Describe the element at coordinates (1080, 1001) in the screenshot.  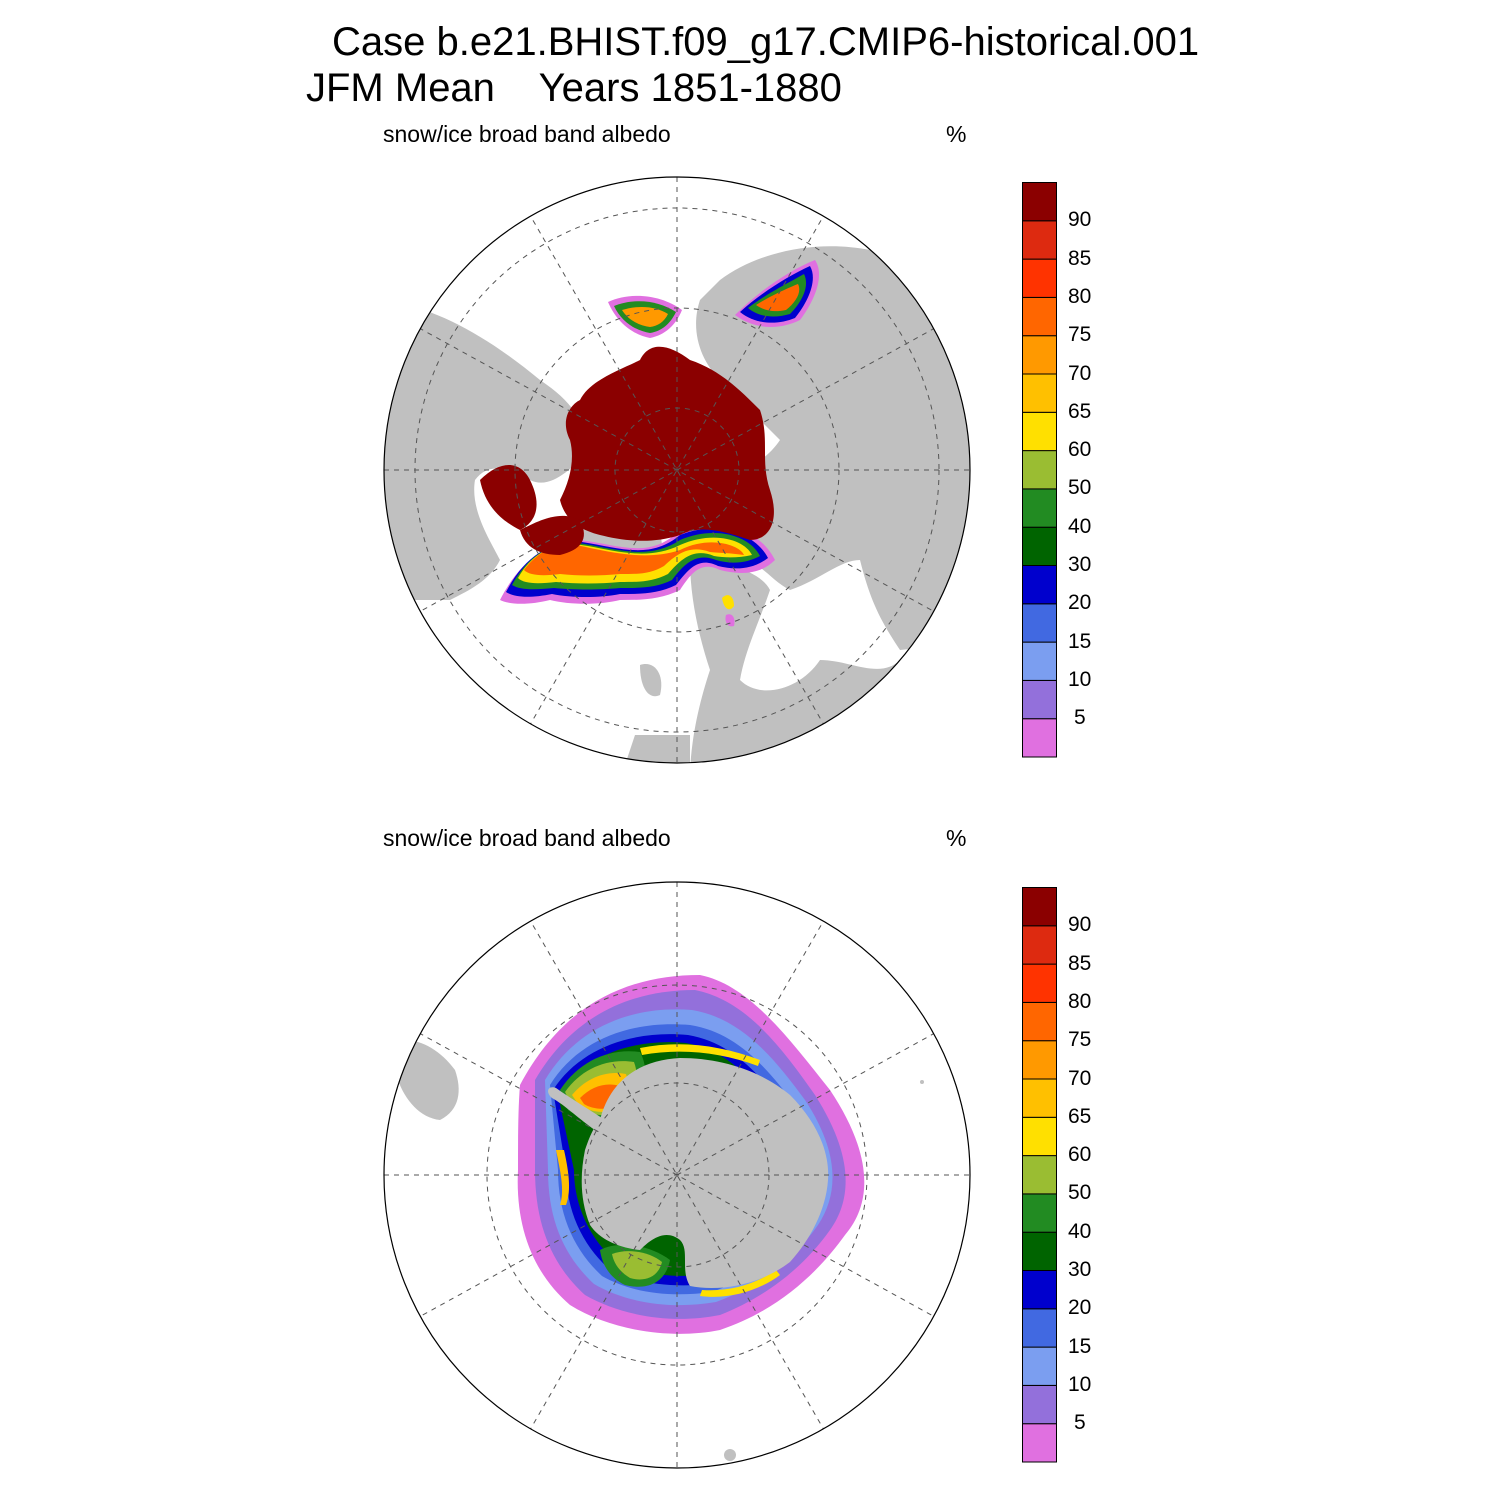
I see `sh-colorbar-tick-label: 80` at that location.